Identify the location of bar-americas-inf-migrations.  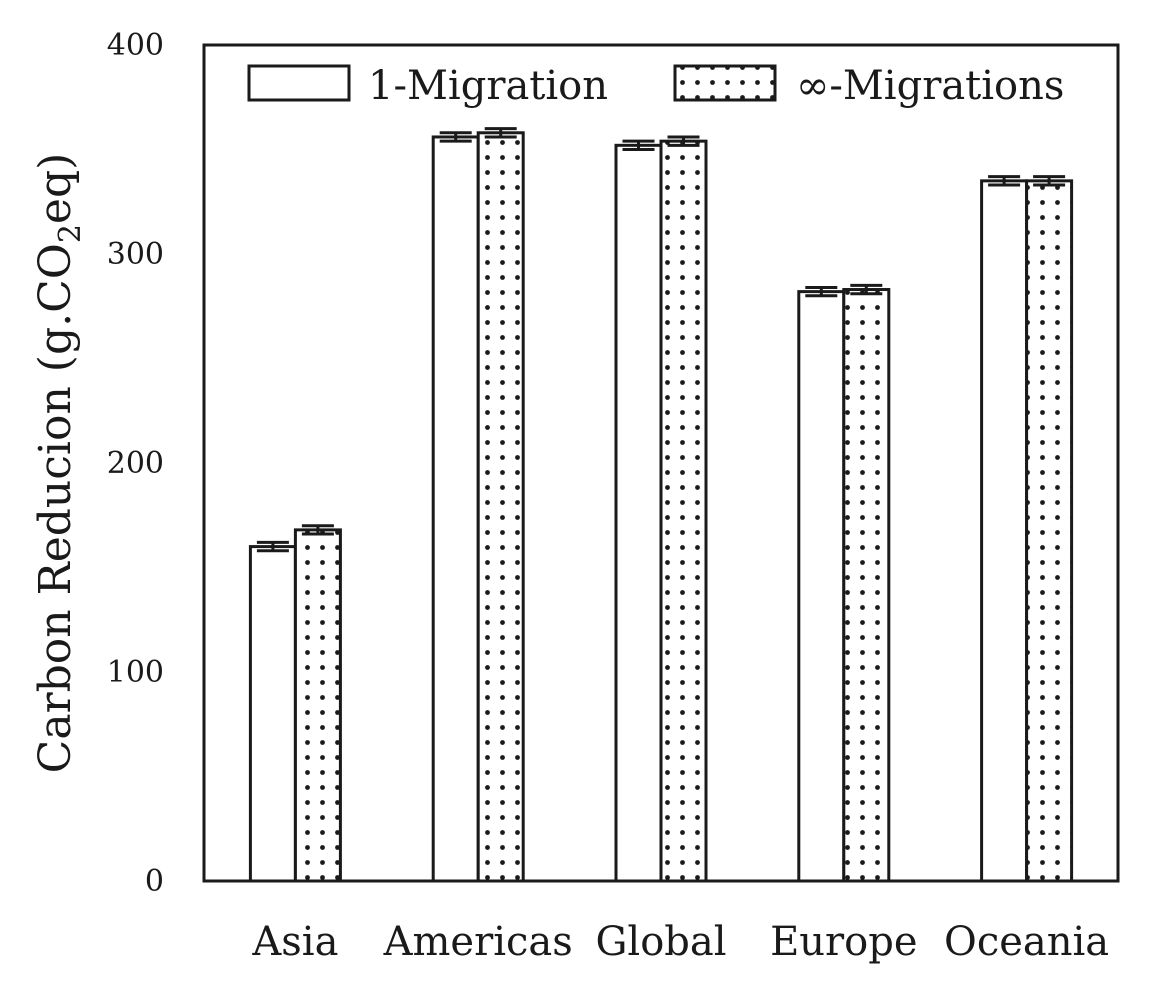
(500, 507).